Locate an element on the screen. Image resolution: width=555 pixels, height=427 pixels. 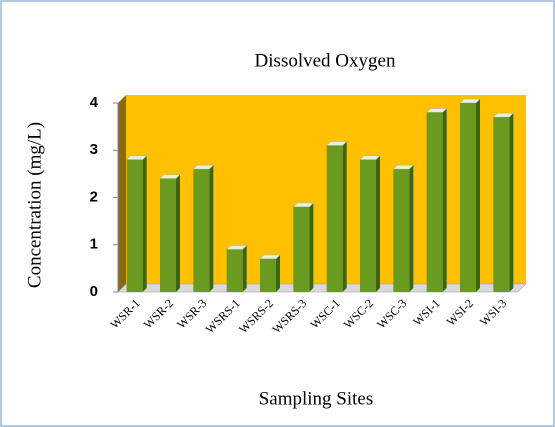
y-tick-label: 4 is located at coordinates (94, 102).